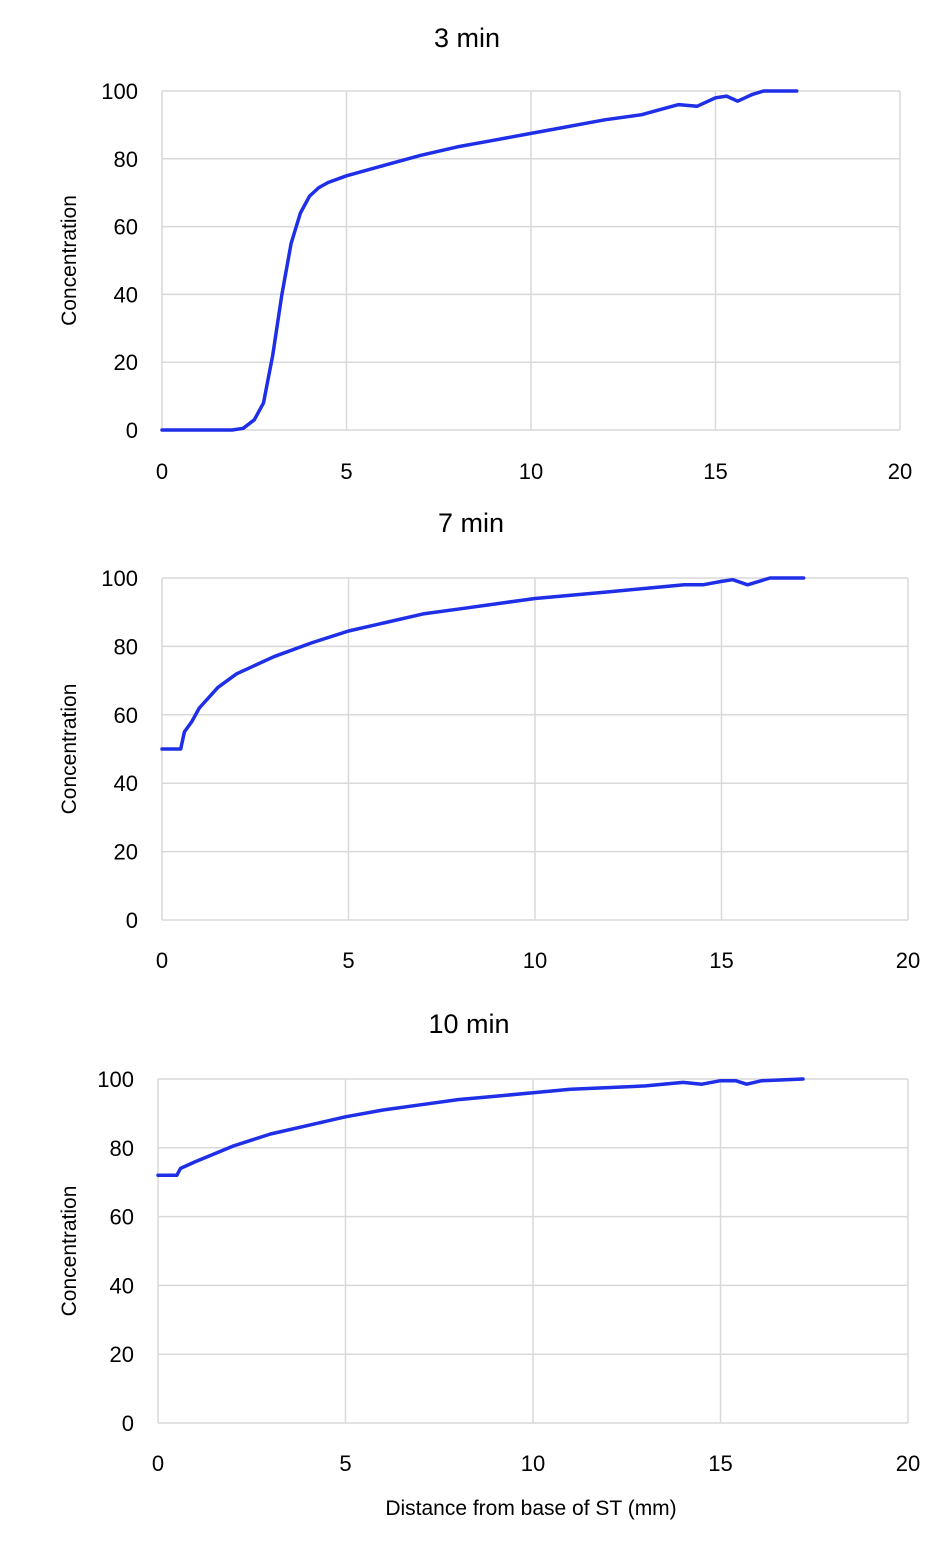 This screenshot has width=942, height=1552. Describe the element at coordinates (483, 663) in the screenshot. I see `chart2-series-line` at that location.